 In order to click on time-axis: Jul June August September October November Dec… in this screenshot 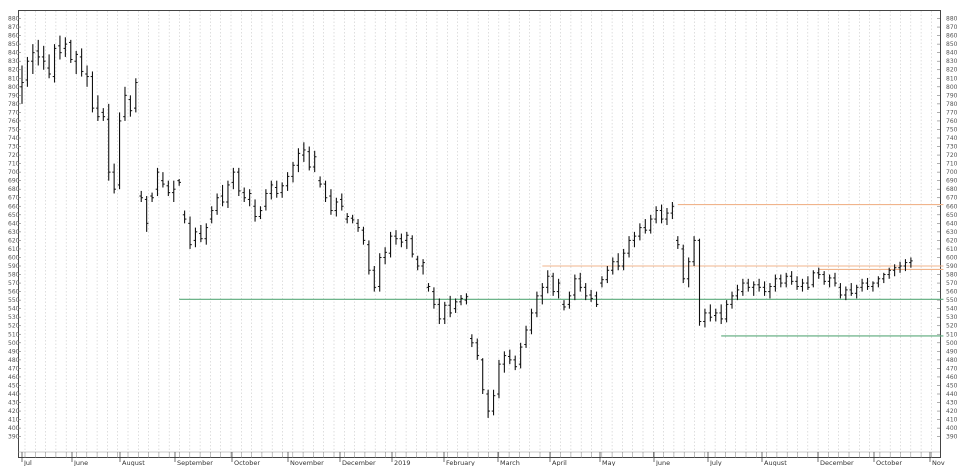, I will do `click(481, 458)`.